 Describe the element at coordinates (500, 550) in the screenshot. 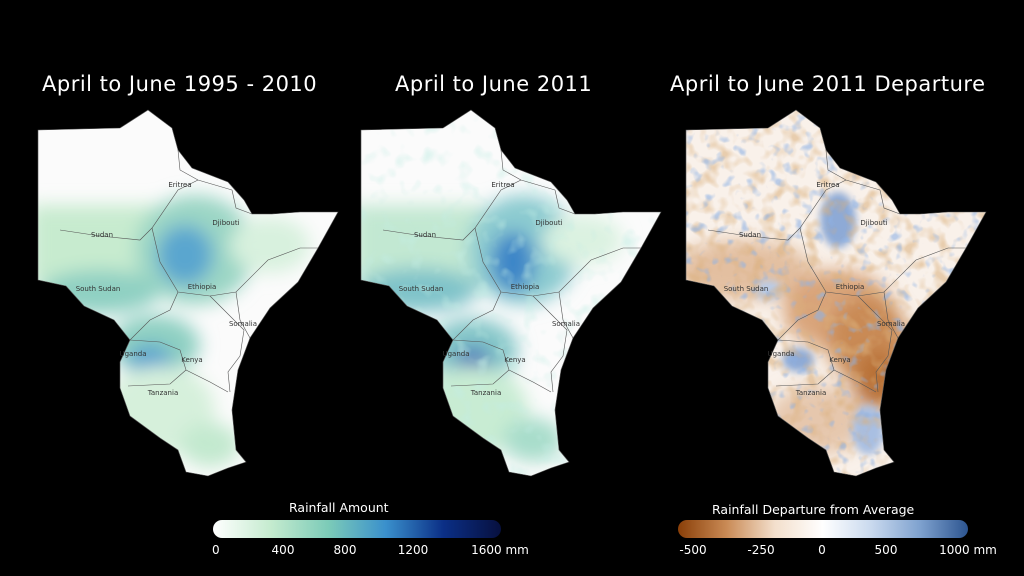

I see `legend-tick-rainfall: 1600 mm` at that location.